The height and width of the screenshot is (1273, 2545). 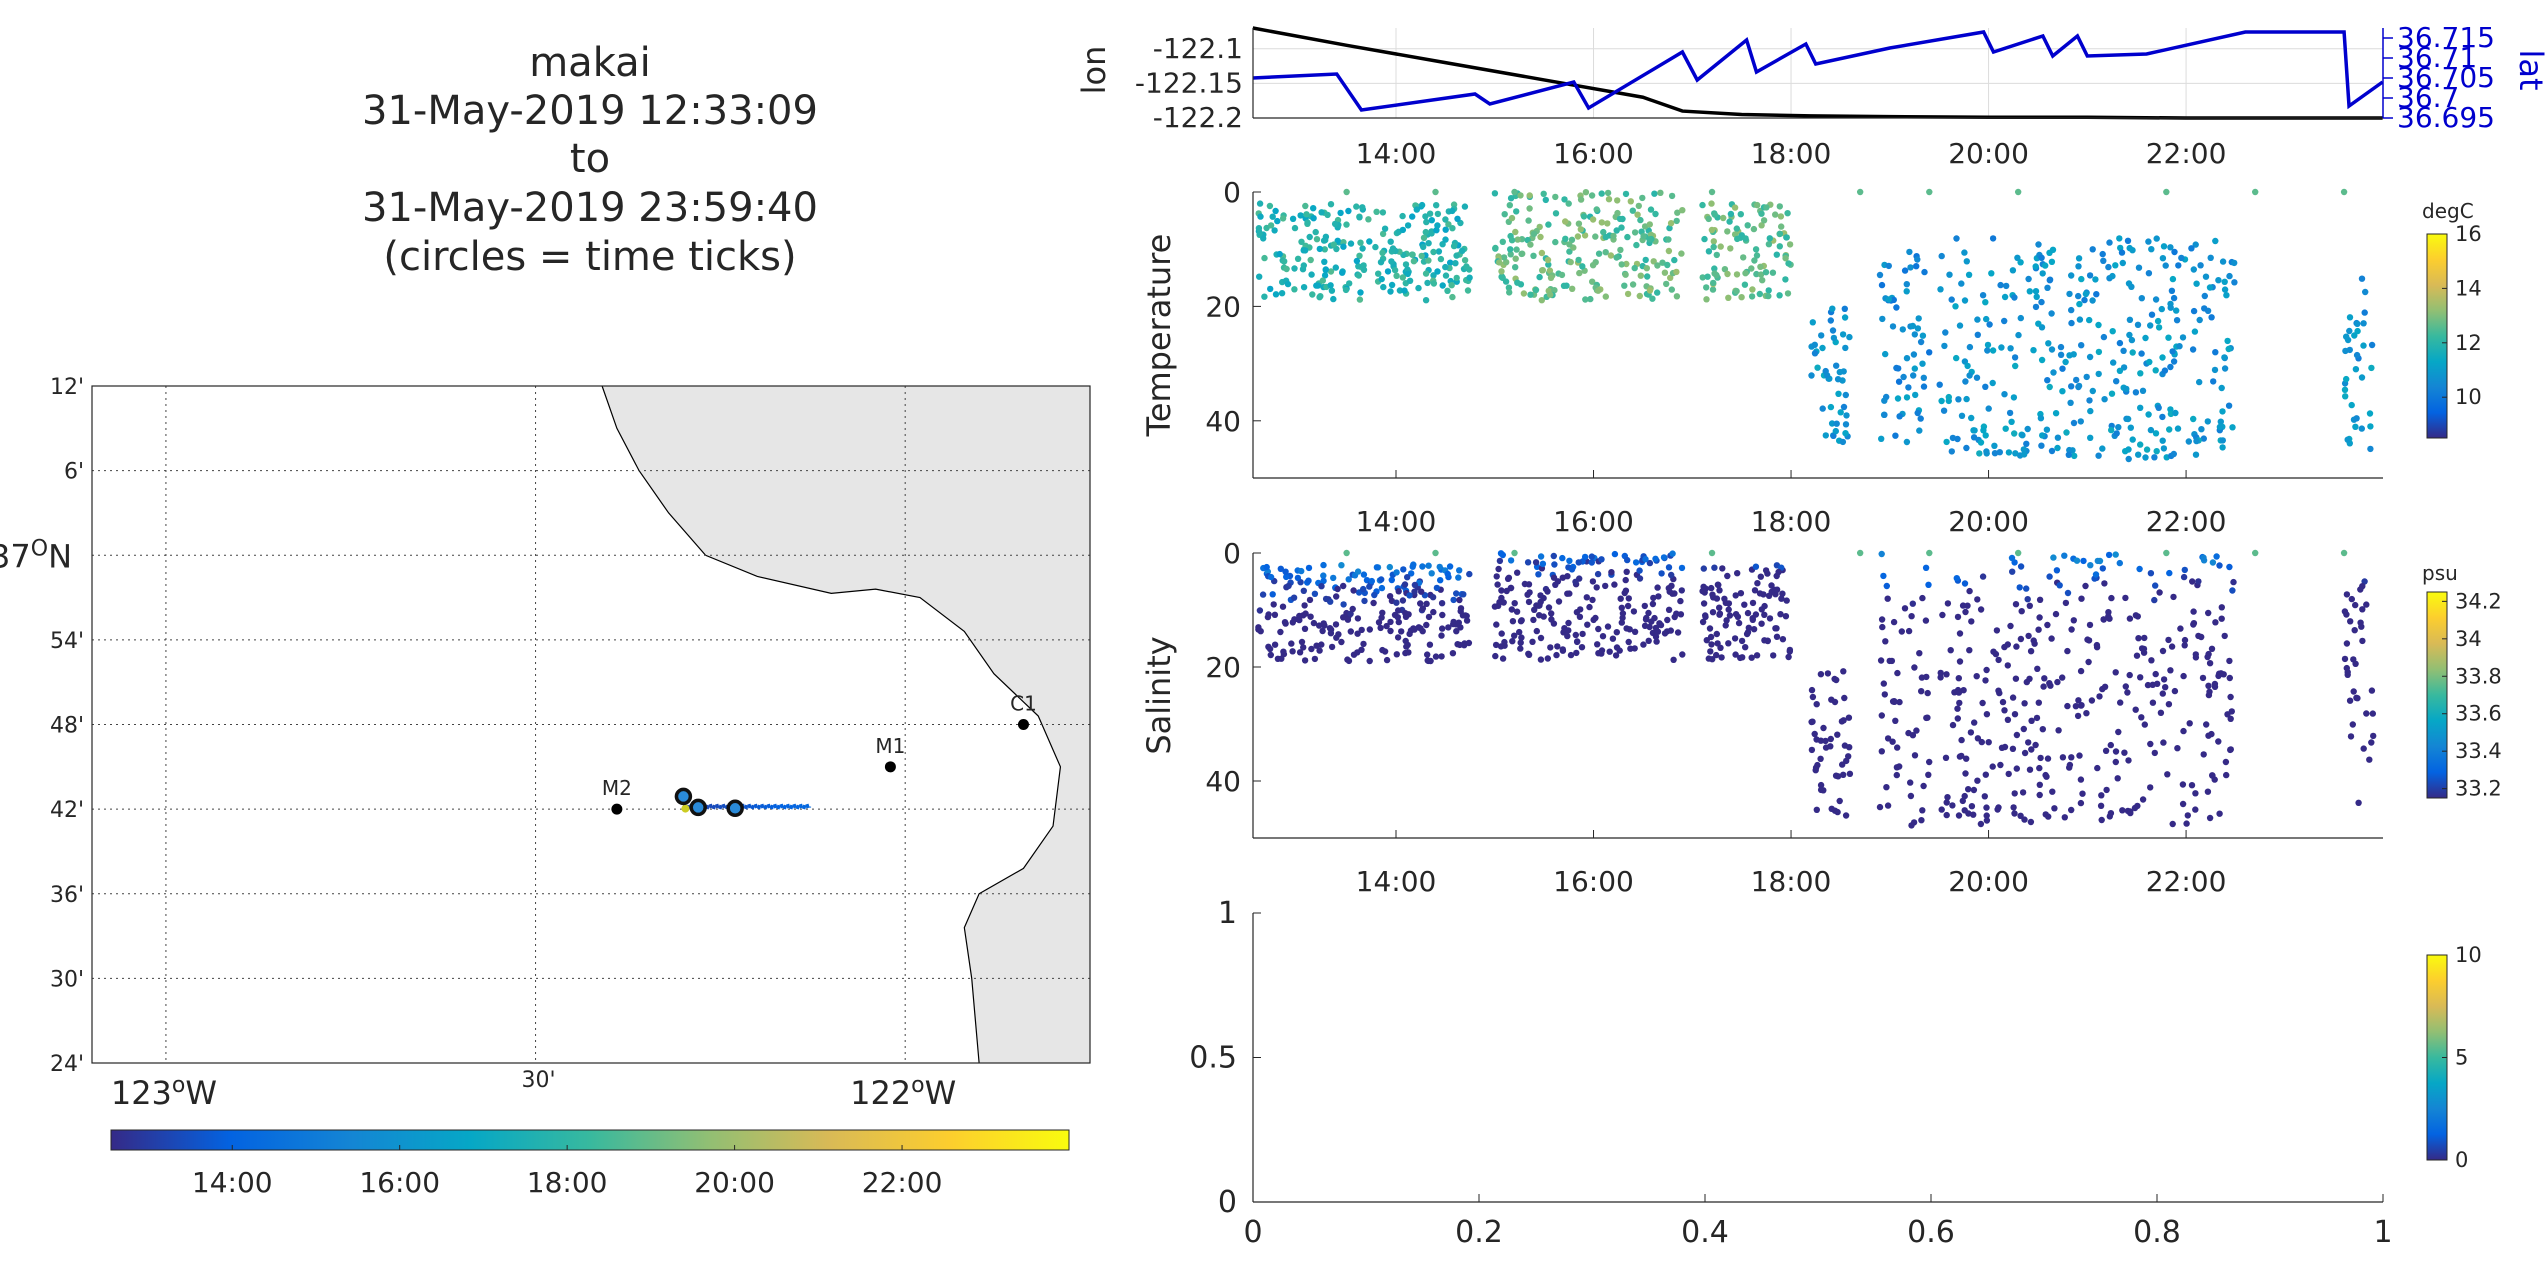 What do you see at coordinates (2468, 639) in the screenshot?
I see `colorbar-tick-label: 34` at bounding box center [2468, 639].